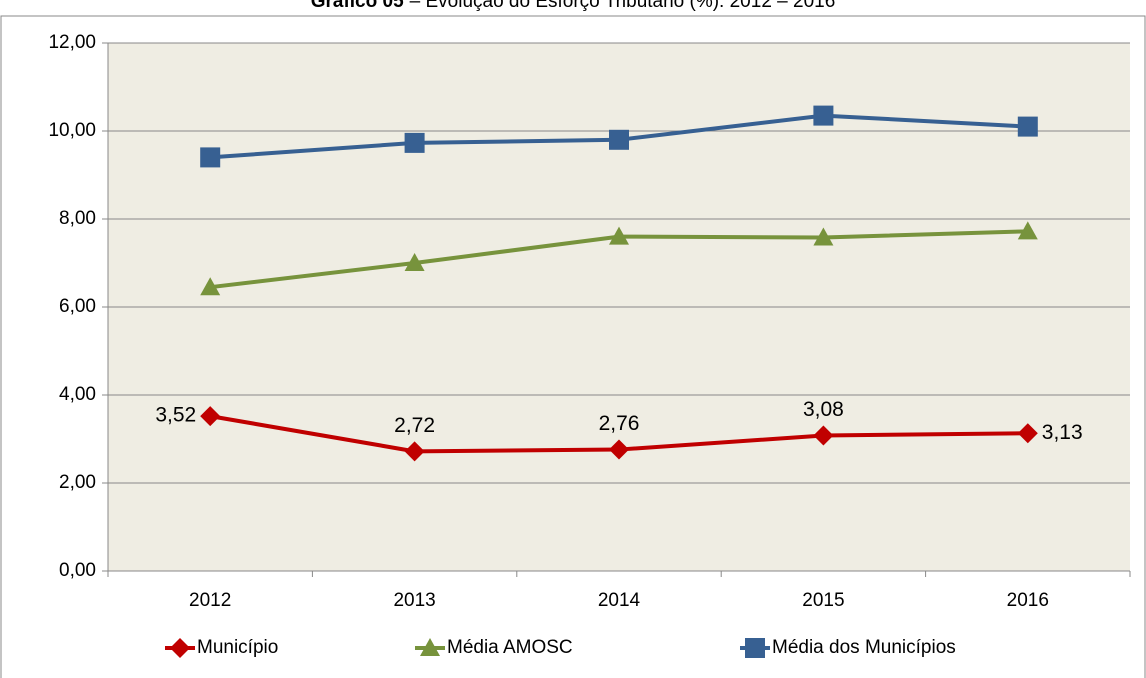 Image resolution: width=1146 pixels, height=678 pixels. What do you see at coordinates (175, 415) in the screenshot?
I see `data-label: 3,52` at bounding box center [175, 415].